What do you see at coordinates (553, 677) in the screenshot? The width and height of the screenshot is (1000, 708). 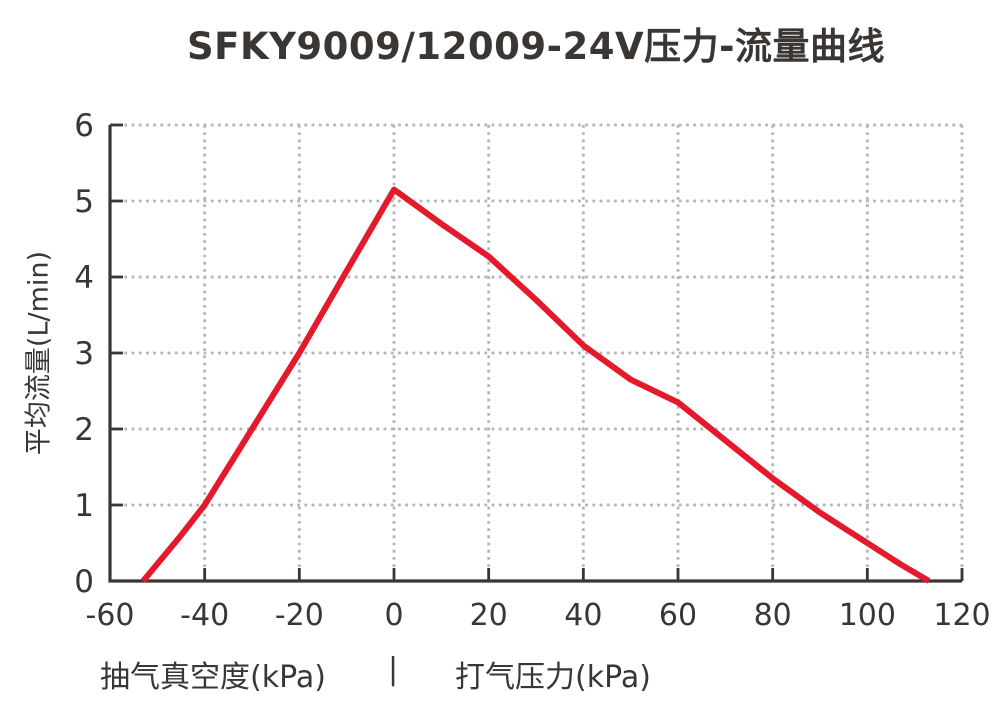 I see `x-axis-title-pressure: 打气压力(kPa)` at bounding box center [553, 677].